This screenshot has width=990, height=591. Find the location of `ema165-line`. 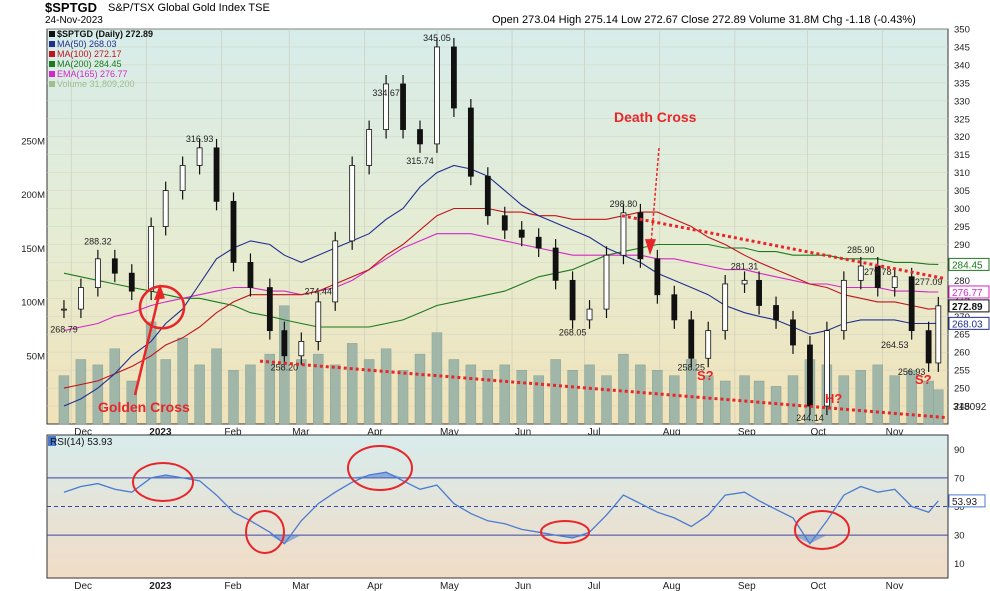

ema165-line is located at coordinates (501, 282).